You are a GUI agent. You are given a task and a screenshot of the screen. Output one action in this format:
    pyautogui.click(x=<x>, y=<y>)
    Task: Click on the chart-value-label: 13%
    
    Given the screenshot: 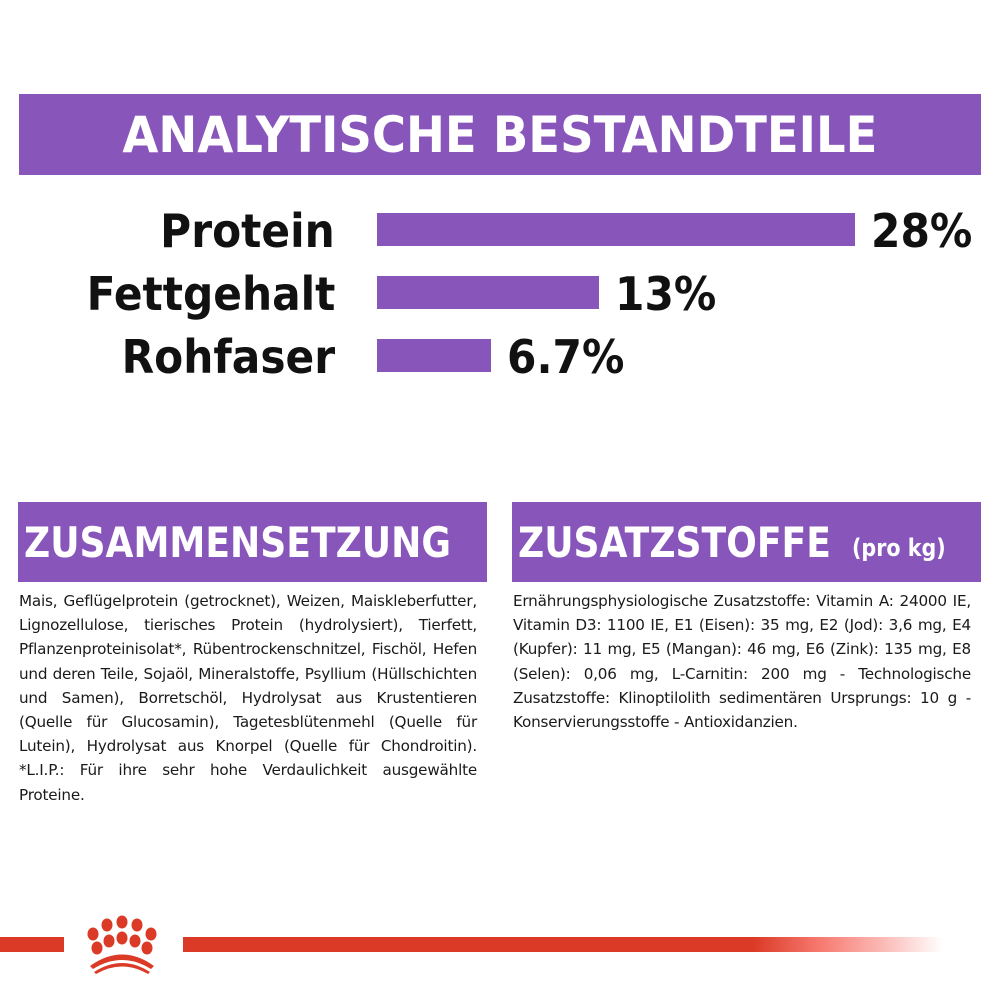 What is the action you would take?
    pyautogui.click(x=666, y=294)
    